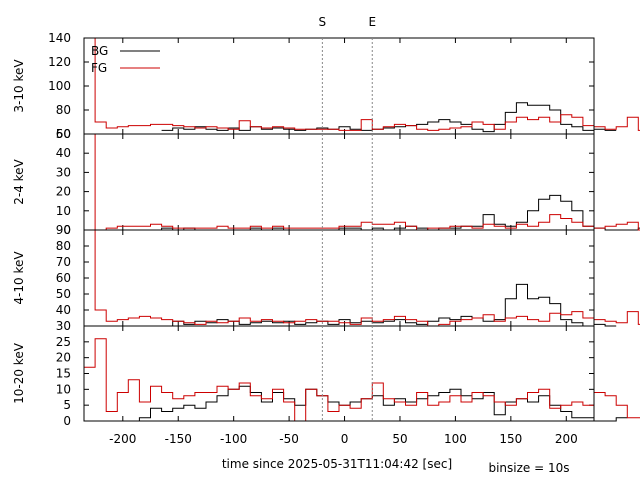  I want to click on x-axis: -200 -150 -100 -50 0 50 100 150 200, so click(343, 439).